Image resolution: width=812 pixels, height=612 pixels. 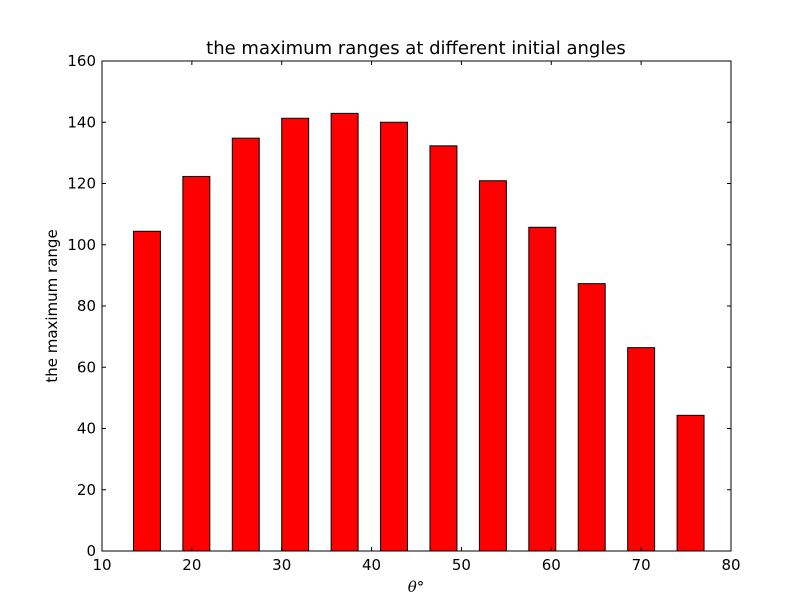 I want to click on x-tick-label-2: 30, so click(x=281, y=565).